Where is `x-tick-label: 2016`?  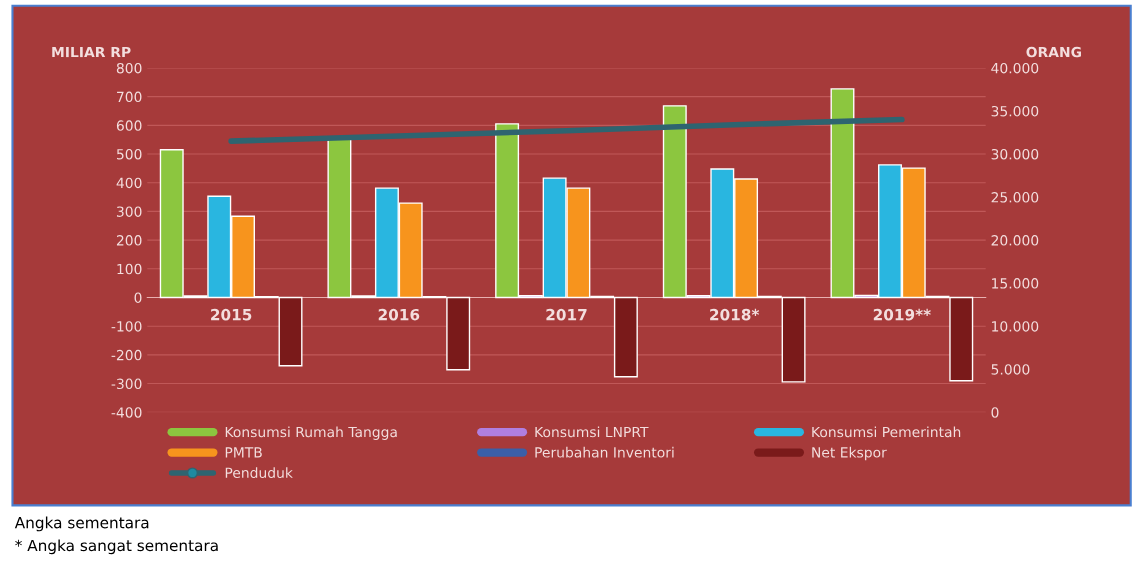
x-tick-label: 2016 is located at coordinates (399, 314).